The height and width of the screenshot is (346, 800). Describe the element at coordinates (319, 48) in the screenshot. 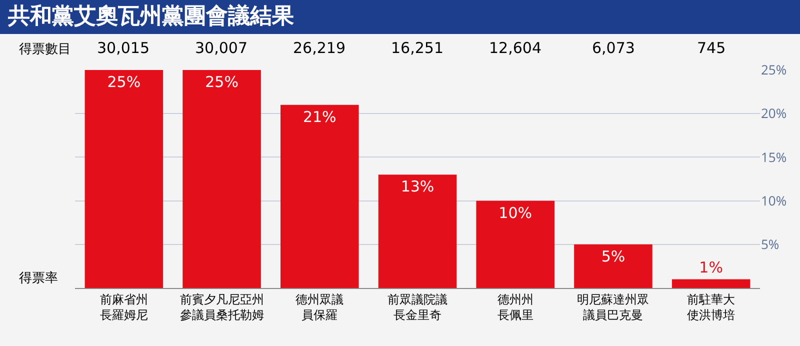

I see `text: 26,219` at that location.